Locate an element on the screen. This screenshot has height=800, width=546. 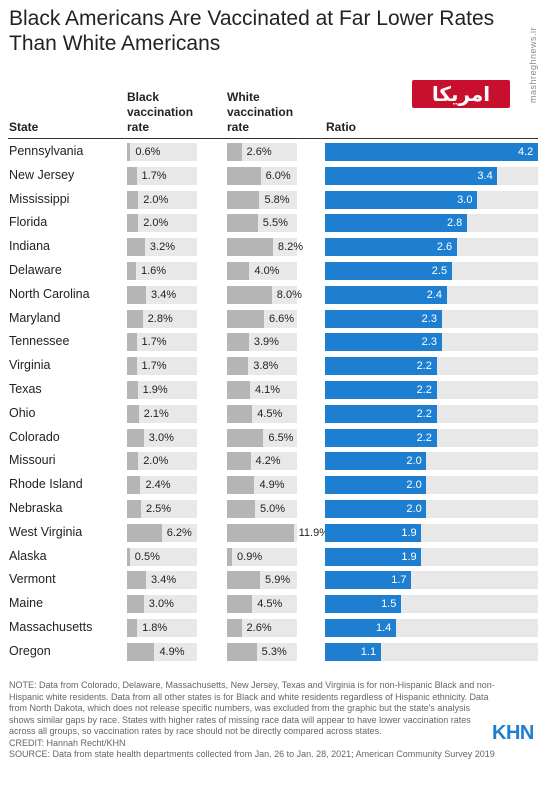
black-rate-cell: 0.6% is located at coordinates (162, 152).